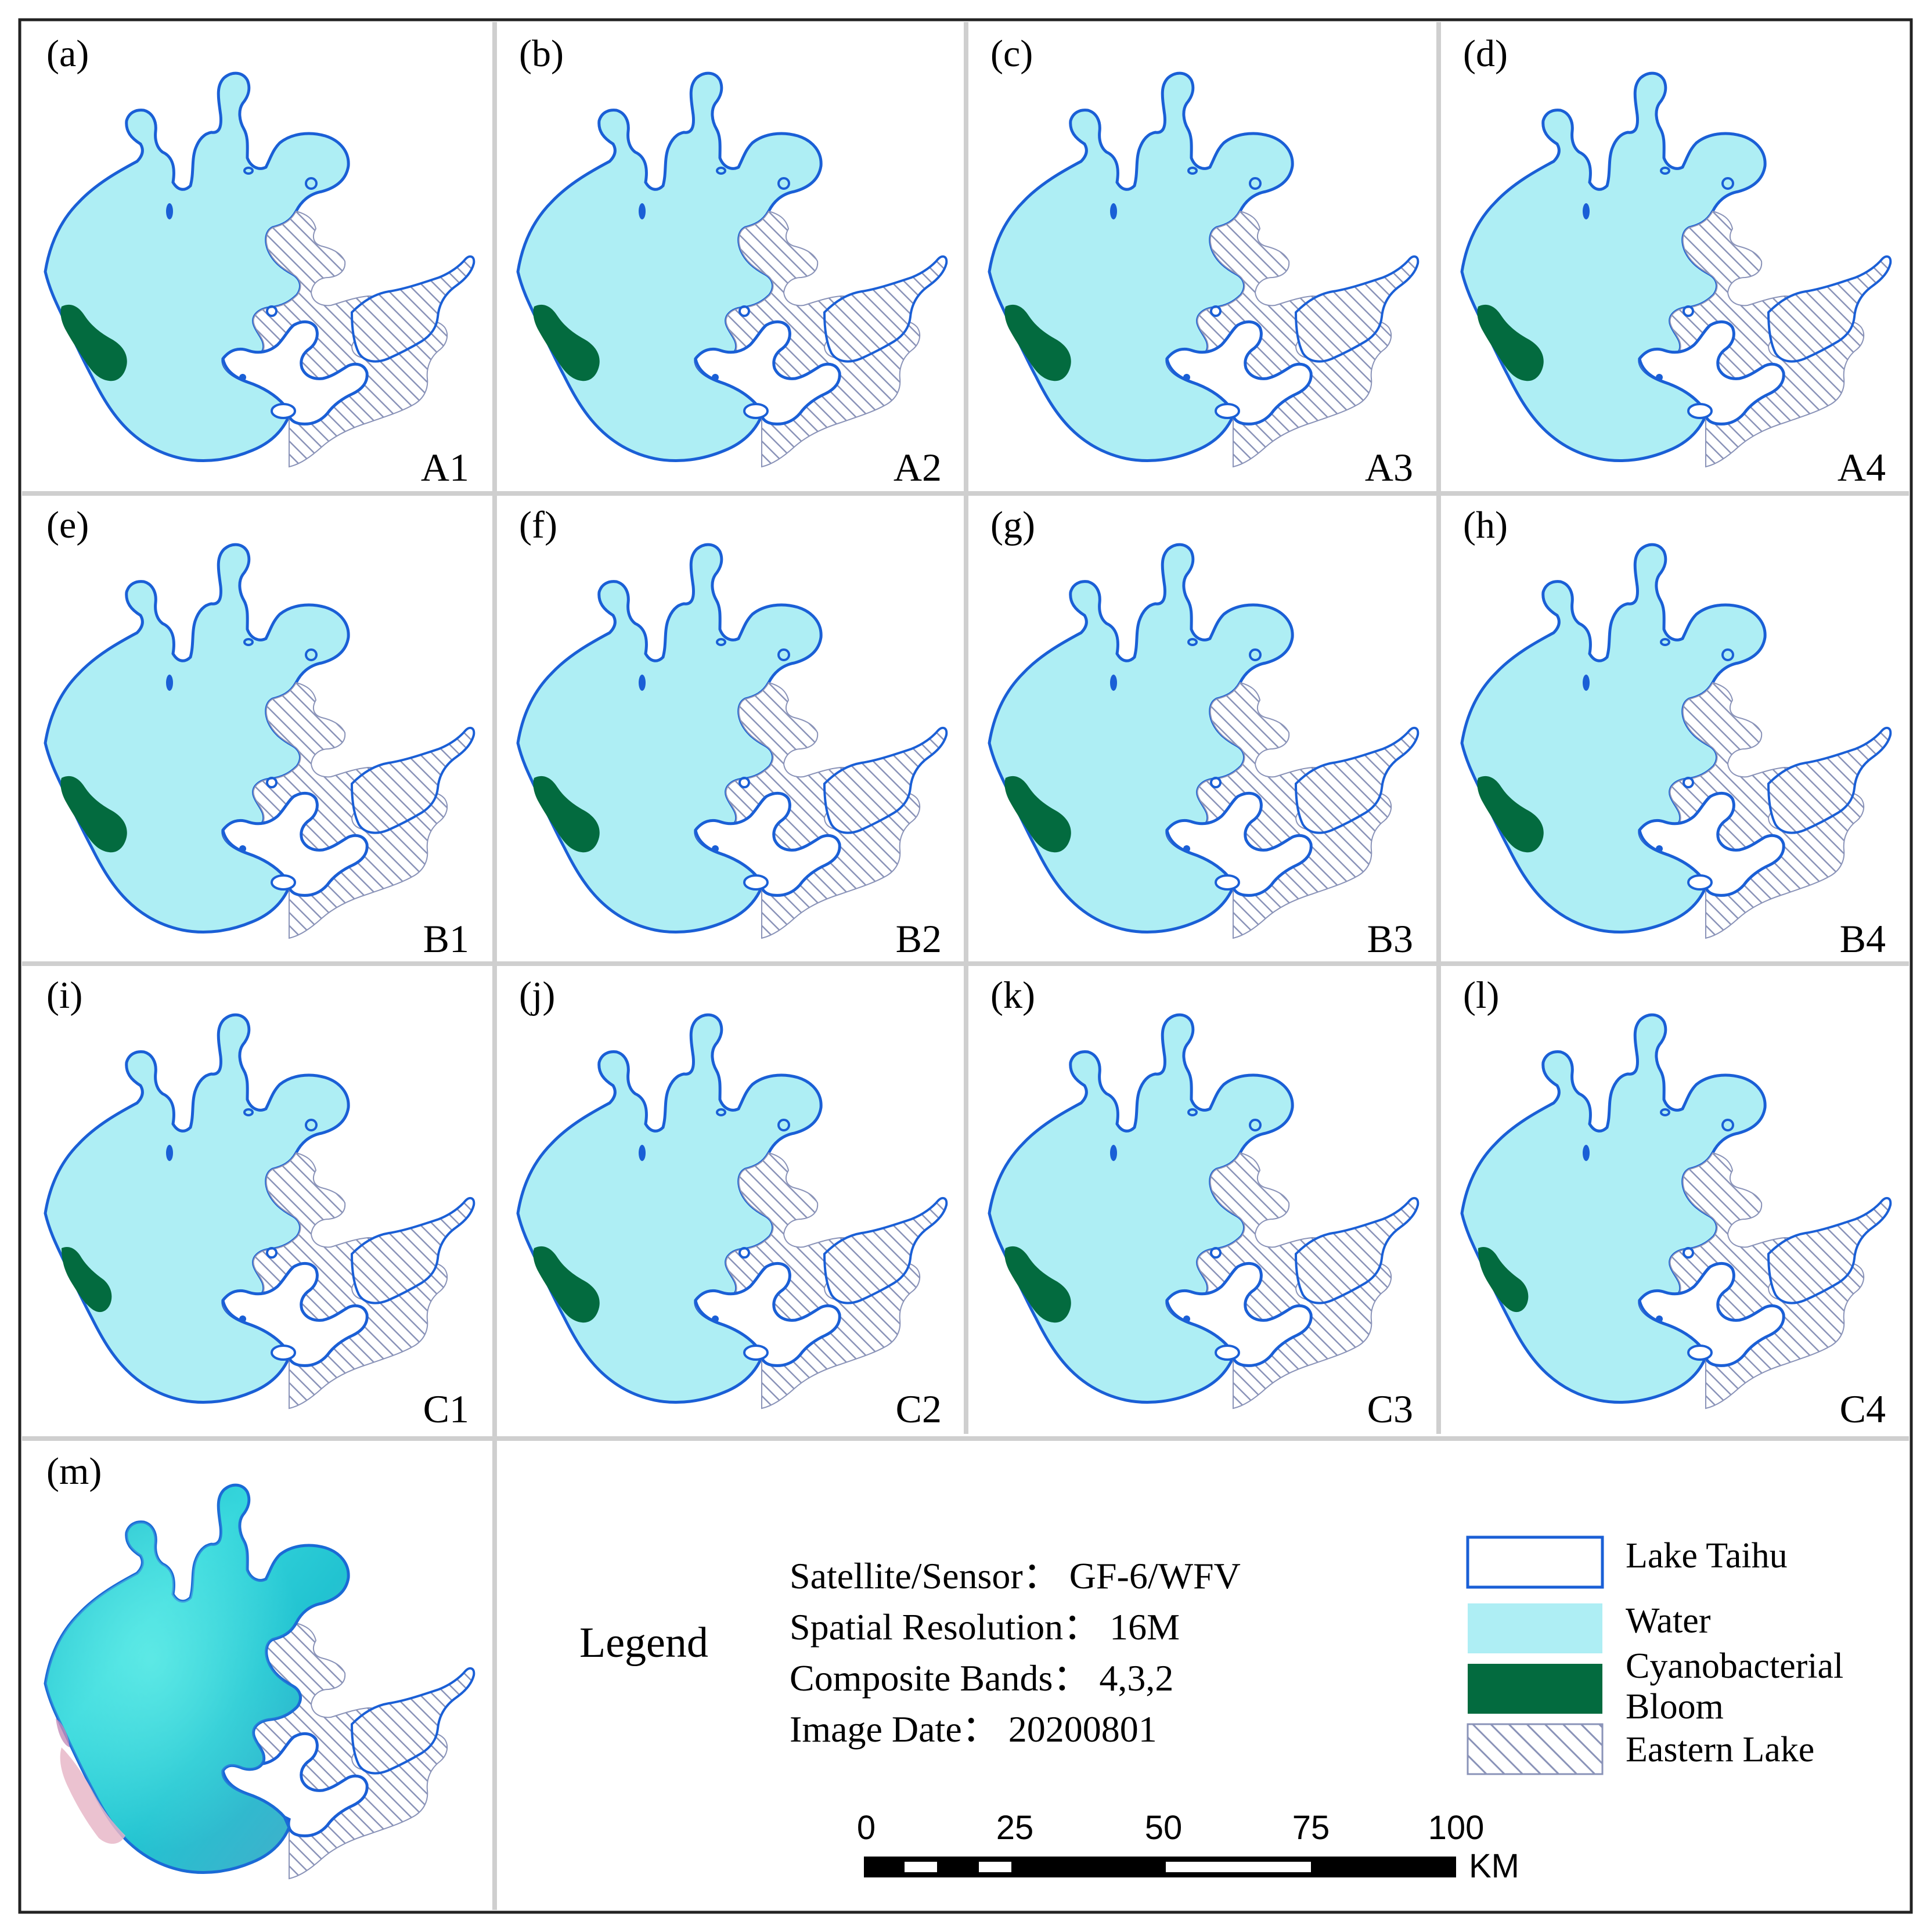 This screenshot has width=1931, height=1932. Describe the element at coordinates (1390, 939) in the screenshot. I see `panel-code: B3` at that location.